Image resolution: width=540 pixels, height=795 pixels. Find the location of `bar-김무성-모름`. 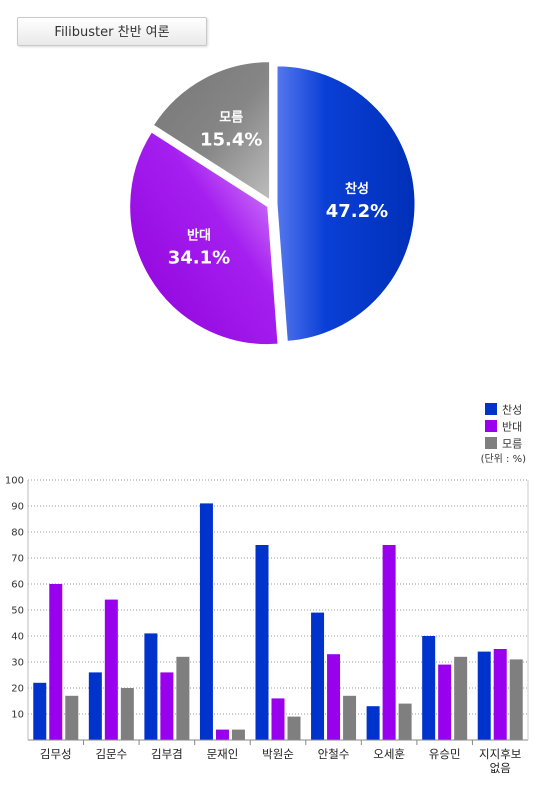

bar-김무성-모름 is located at coordinates (72, 717).